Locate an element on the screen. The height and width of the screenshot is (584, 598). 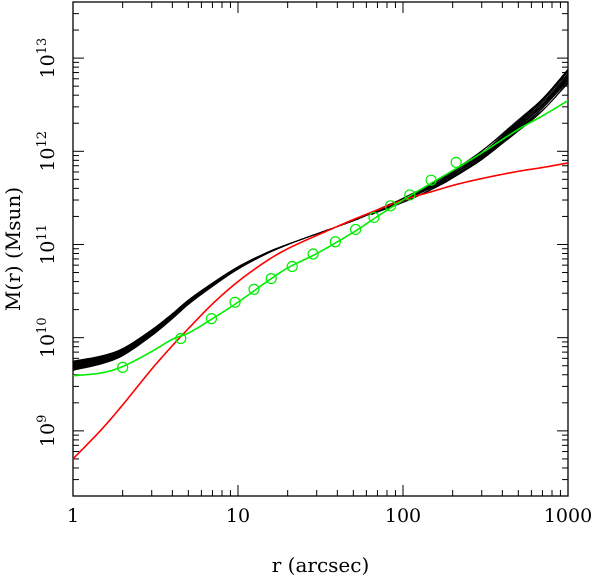
y-tick-label: 1013 is located at coordinates (47, 58).